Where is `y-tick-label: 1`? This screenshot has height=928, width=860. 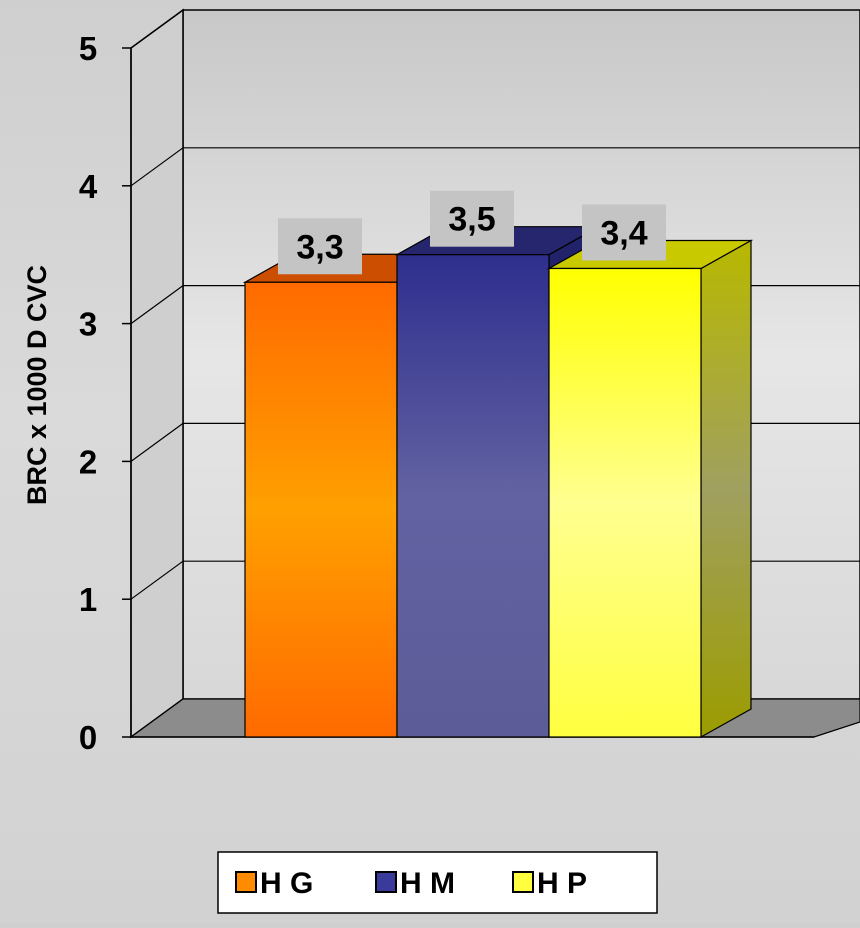
y-tick-label: 1 is located at coordinates (88, 599).